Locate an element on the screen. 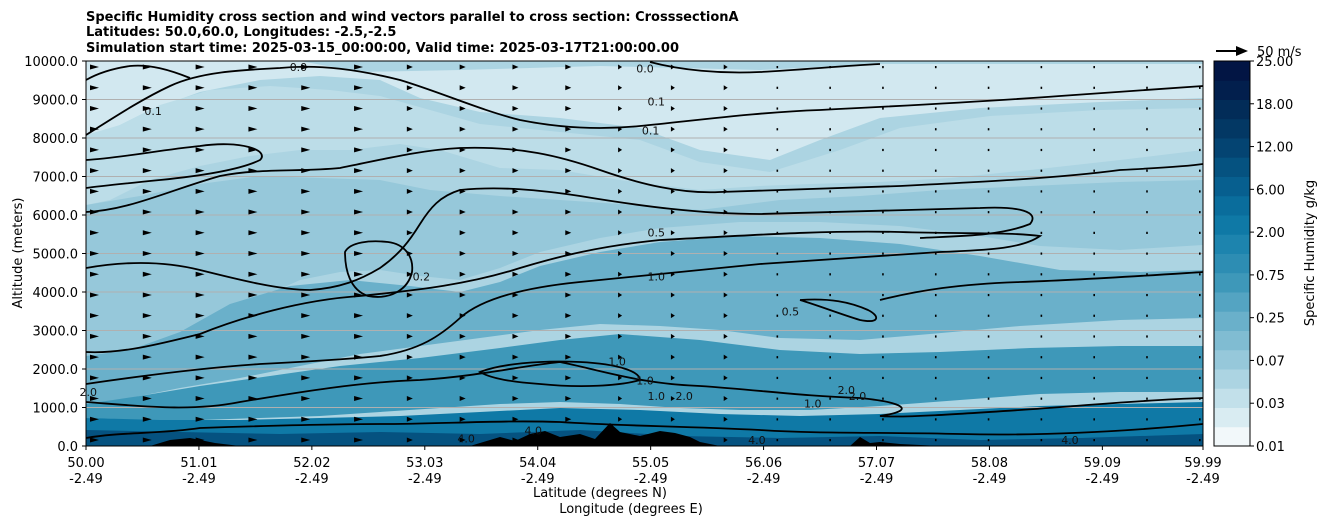  colorbar-tick-label: 18.00 is located at coordinates (1274, 105).